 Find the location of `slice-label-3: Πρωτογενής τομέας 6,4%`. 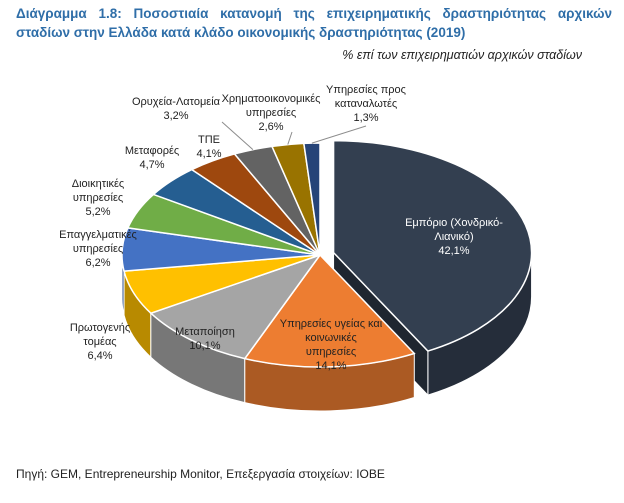

slice-label-3: Πρωτογενής τομέας 6,4% is located at coordinates (100, 342).